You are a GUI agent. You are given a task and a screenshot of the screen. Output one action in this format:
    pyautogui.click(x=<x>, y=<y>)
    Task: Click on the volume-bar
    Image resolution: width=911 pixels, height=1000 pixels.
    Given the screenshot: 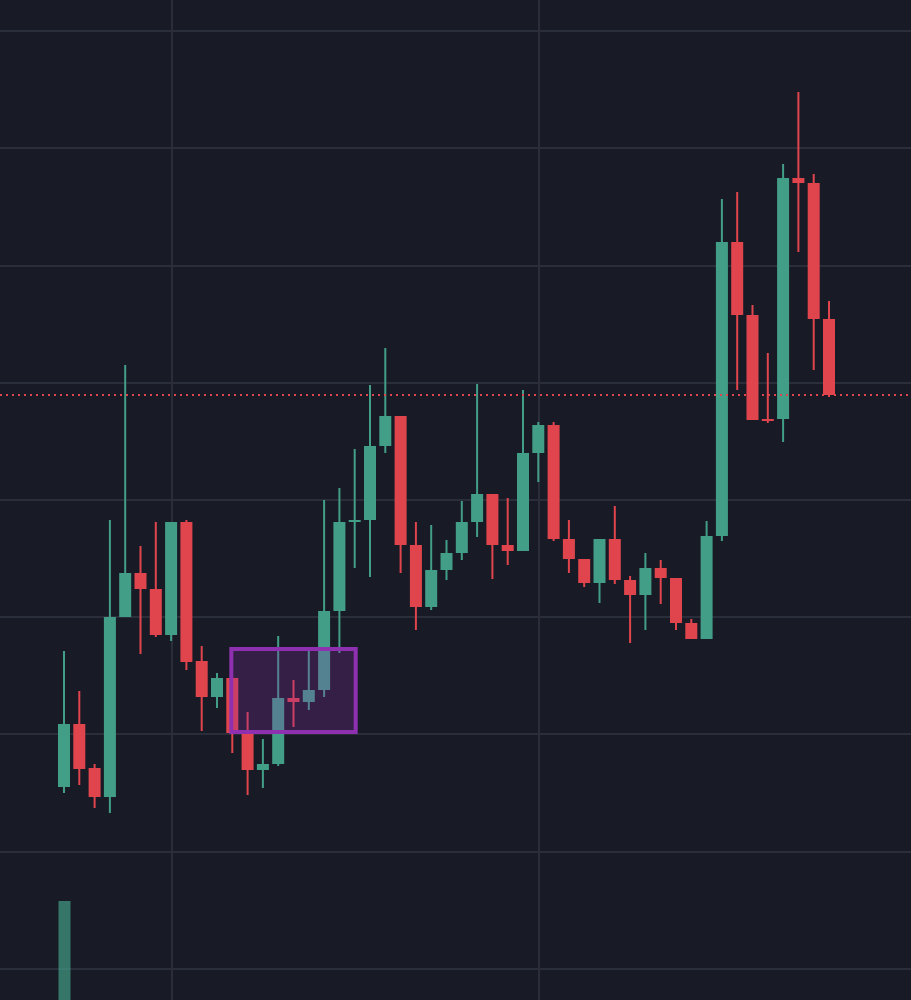 What is the action you would take?
    pyautogui.click(x=64, y=950)
    